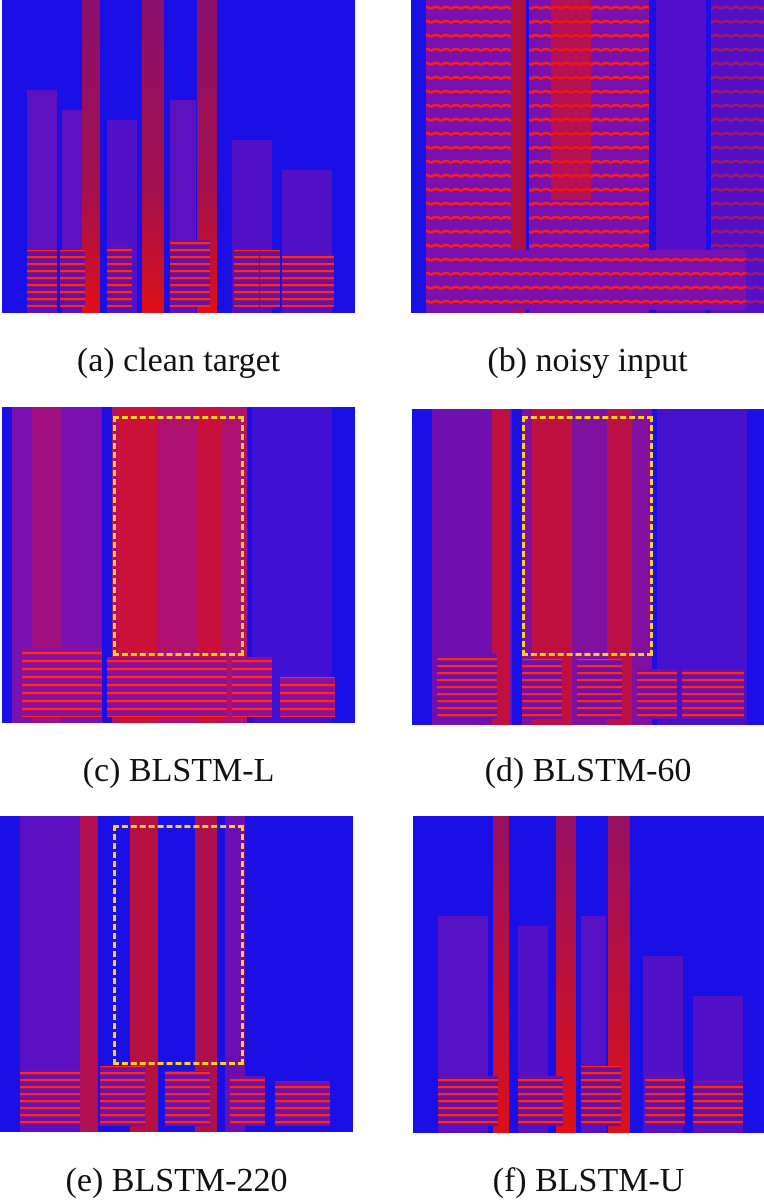  Describe the element at coordinates (587, 360) in the screenshot. I see `caption-noisy-input: (b) noisy input` at that location.